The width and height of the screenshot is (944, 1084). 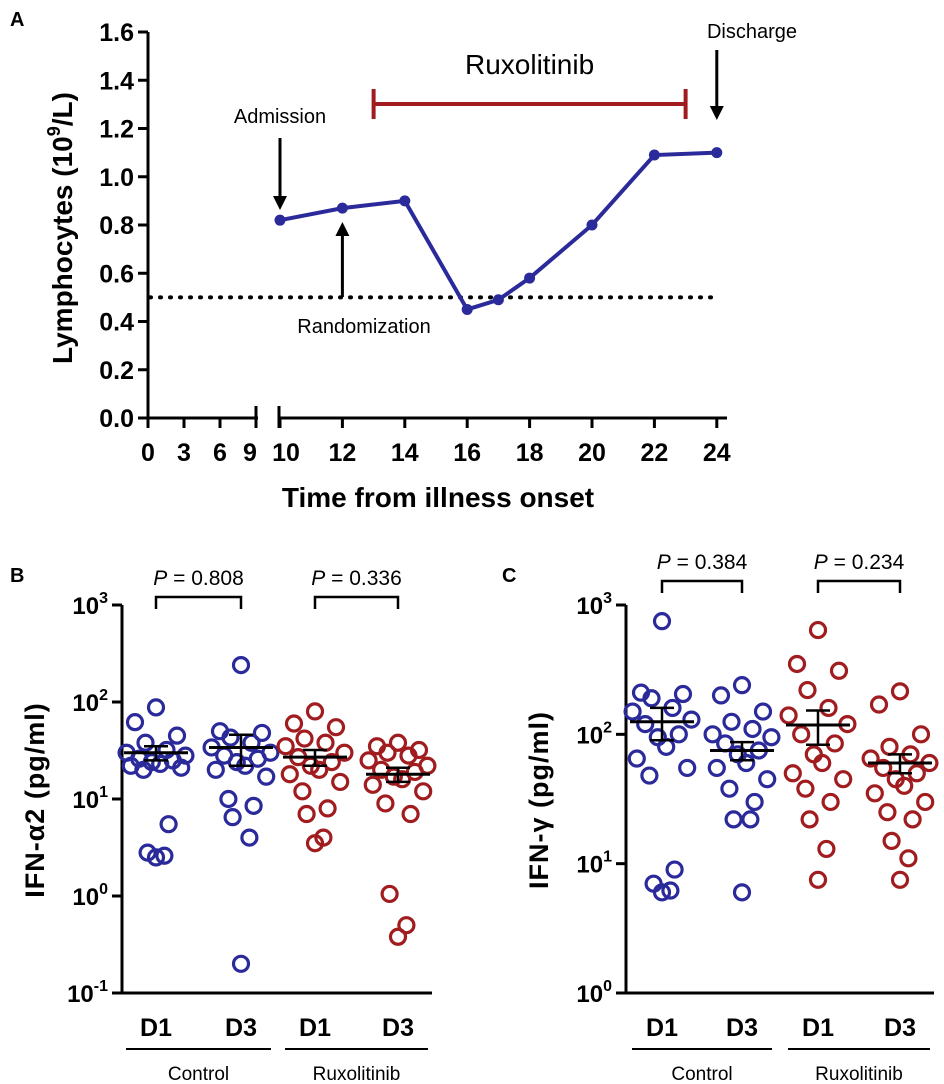 What do you see at coordinates (467, 453) in the screenshot?
I see `x-tick-label: 16` at bounding box center [467, 453].